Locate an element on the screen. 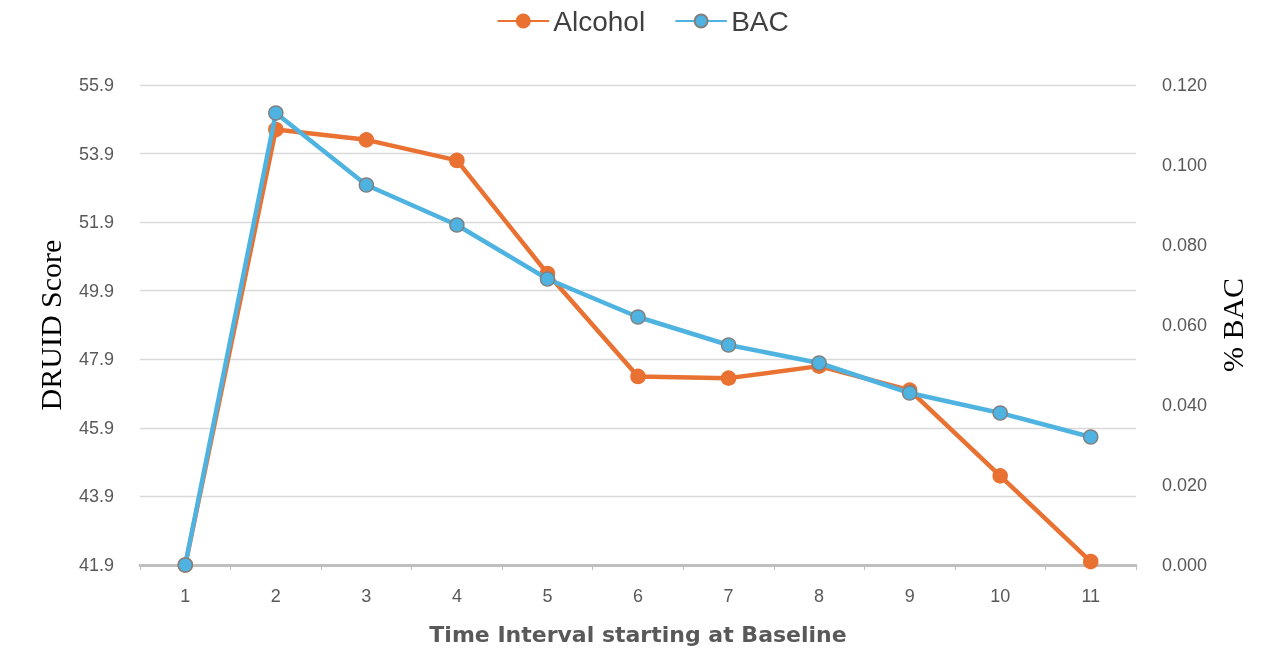 Image resolution: width=1286 pixels, height=653 pixels. y-axis-title: DRUID Score is located at coordinates (50, 325).